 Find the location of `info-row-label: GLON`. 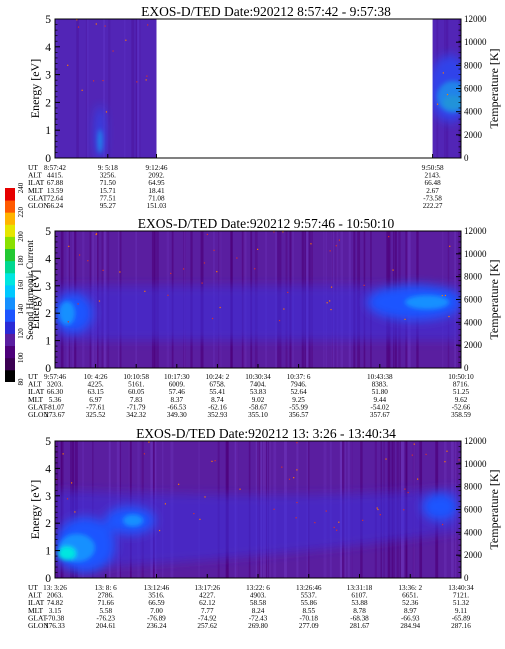

info-row-label: GLON is located at coordinates (38, 625).